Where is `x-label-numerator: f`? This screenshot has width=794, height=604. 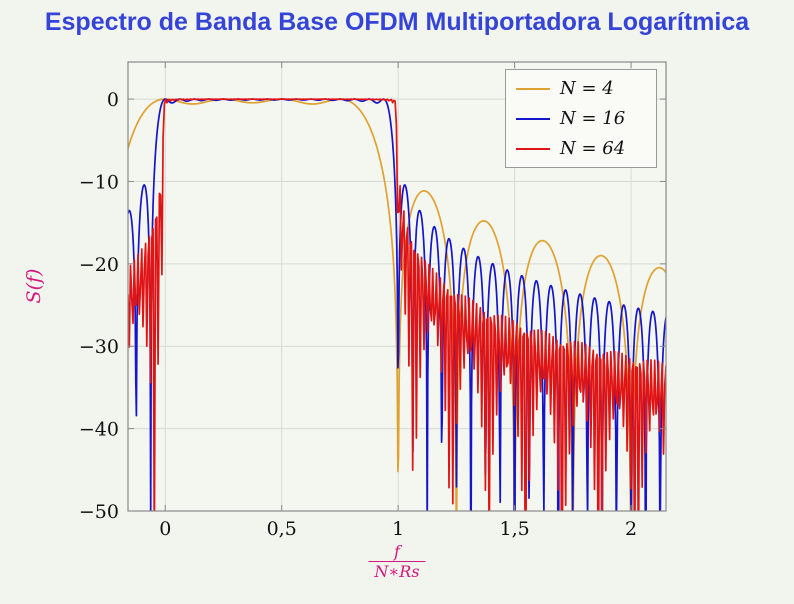 x-label-numerator: f is located at coordinates (397, 551).